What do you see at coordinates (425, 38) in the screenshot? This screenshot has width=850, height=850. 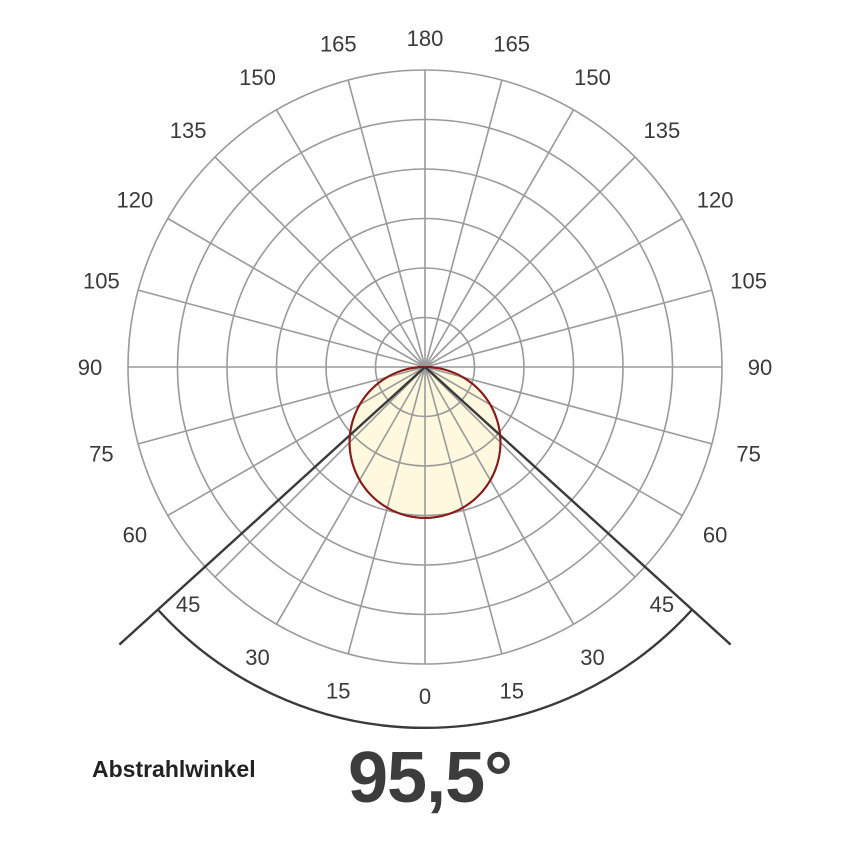 I see `angle-tick-label: 180` at bounding box center [425, 38].